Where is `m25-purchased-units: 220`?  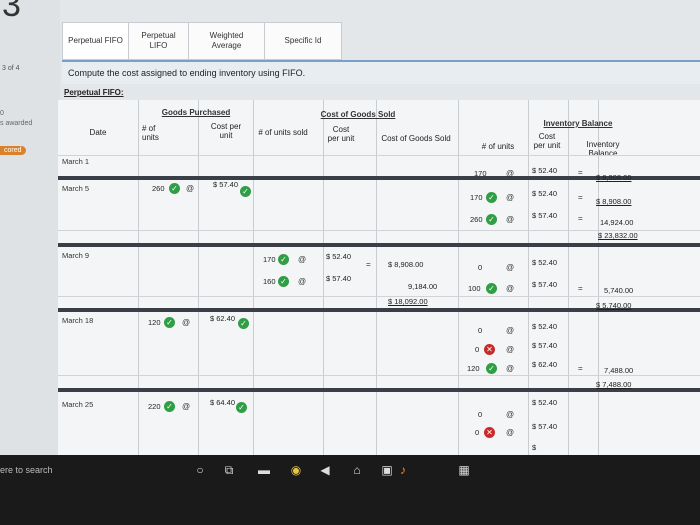 m25-purchased-units: 220 is located at coordinates (154, 406).